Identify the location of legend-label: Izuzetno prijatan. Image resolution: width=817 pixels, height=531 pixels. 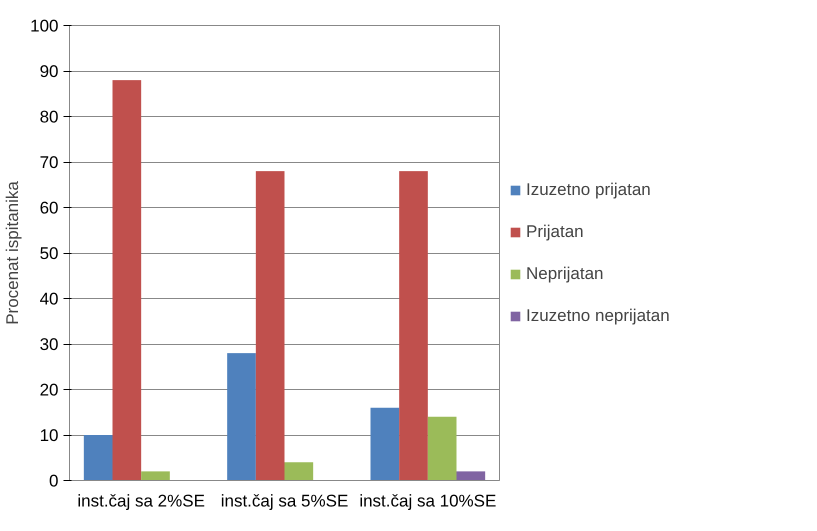
(588, 190).